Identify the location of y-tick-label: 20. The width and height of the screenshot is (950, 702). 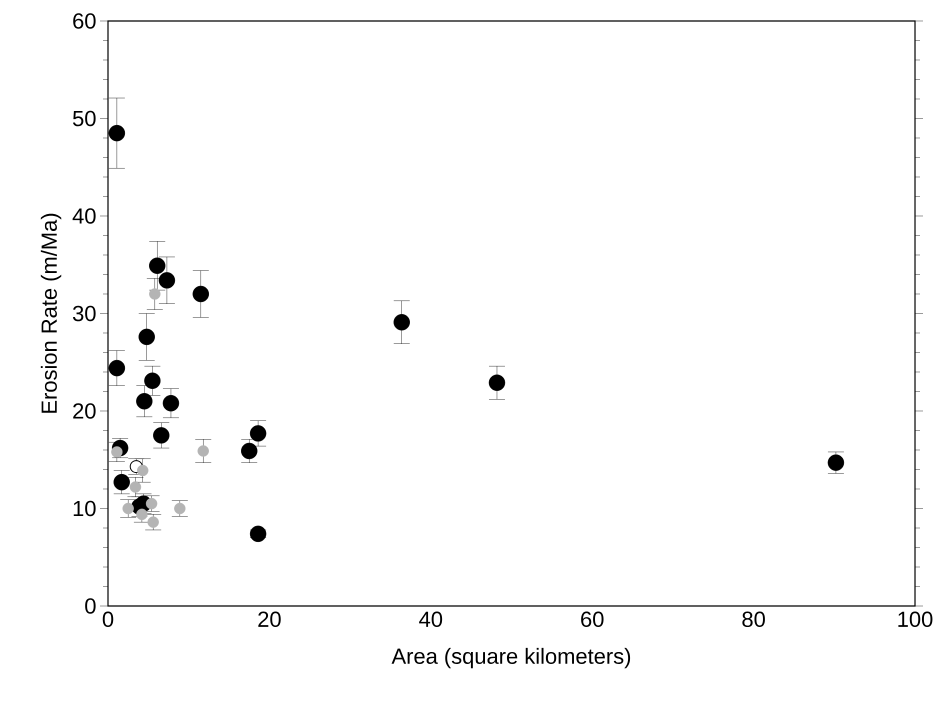
(84, 411).